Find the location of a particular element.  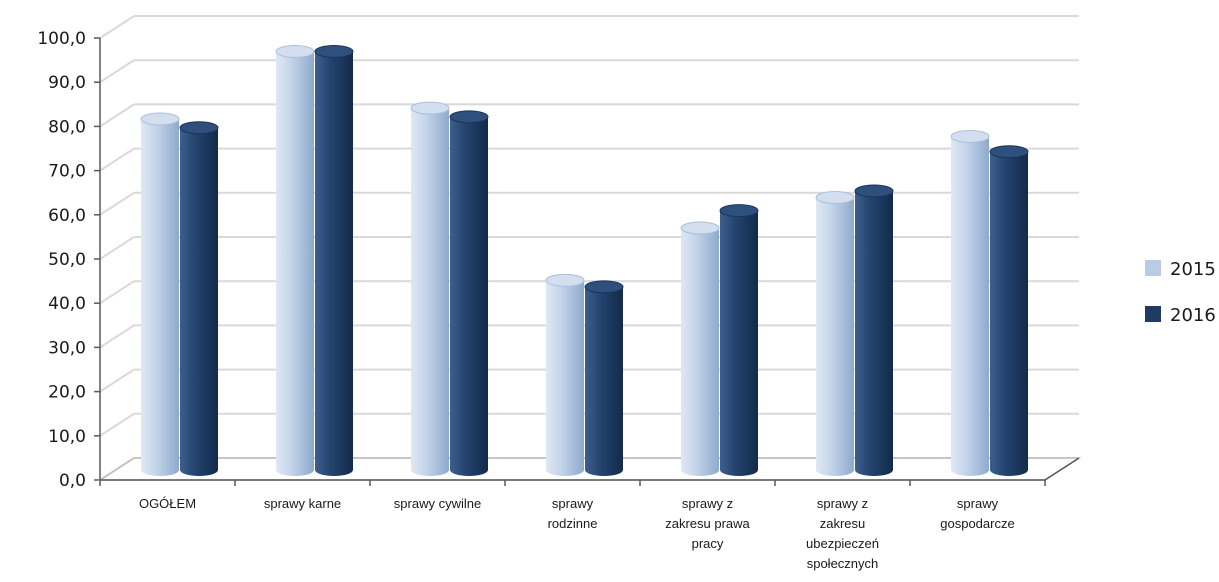

x-tick-label: sprawy rodzinne is located at coordinates (573, 513).